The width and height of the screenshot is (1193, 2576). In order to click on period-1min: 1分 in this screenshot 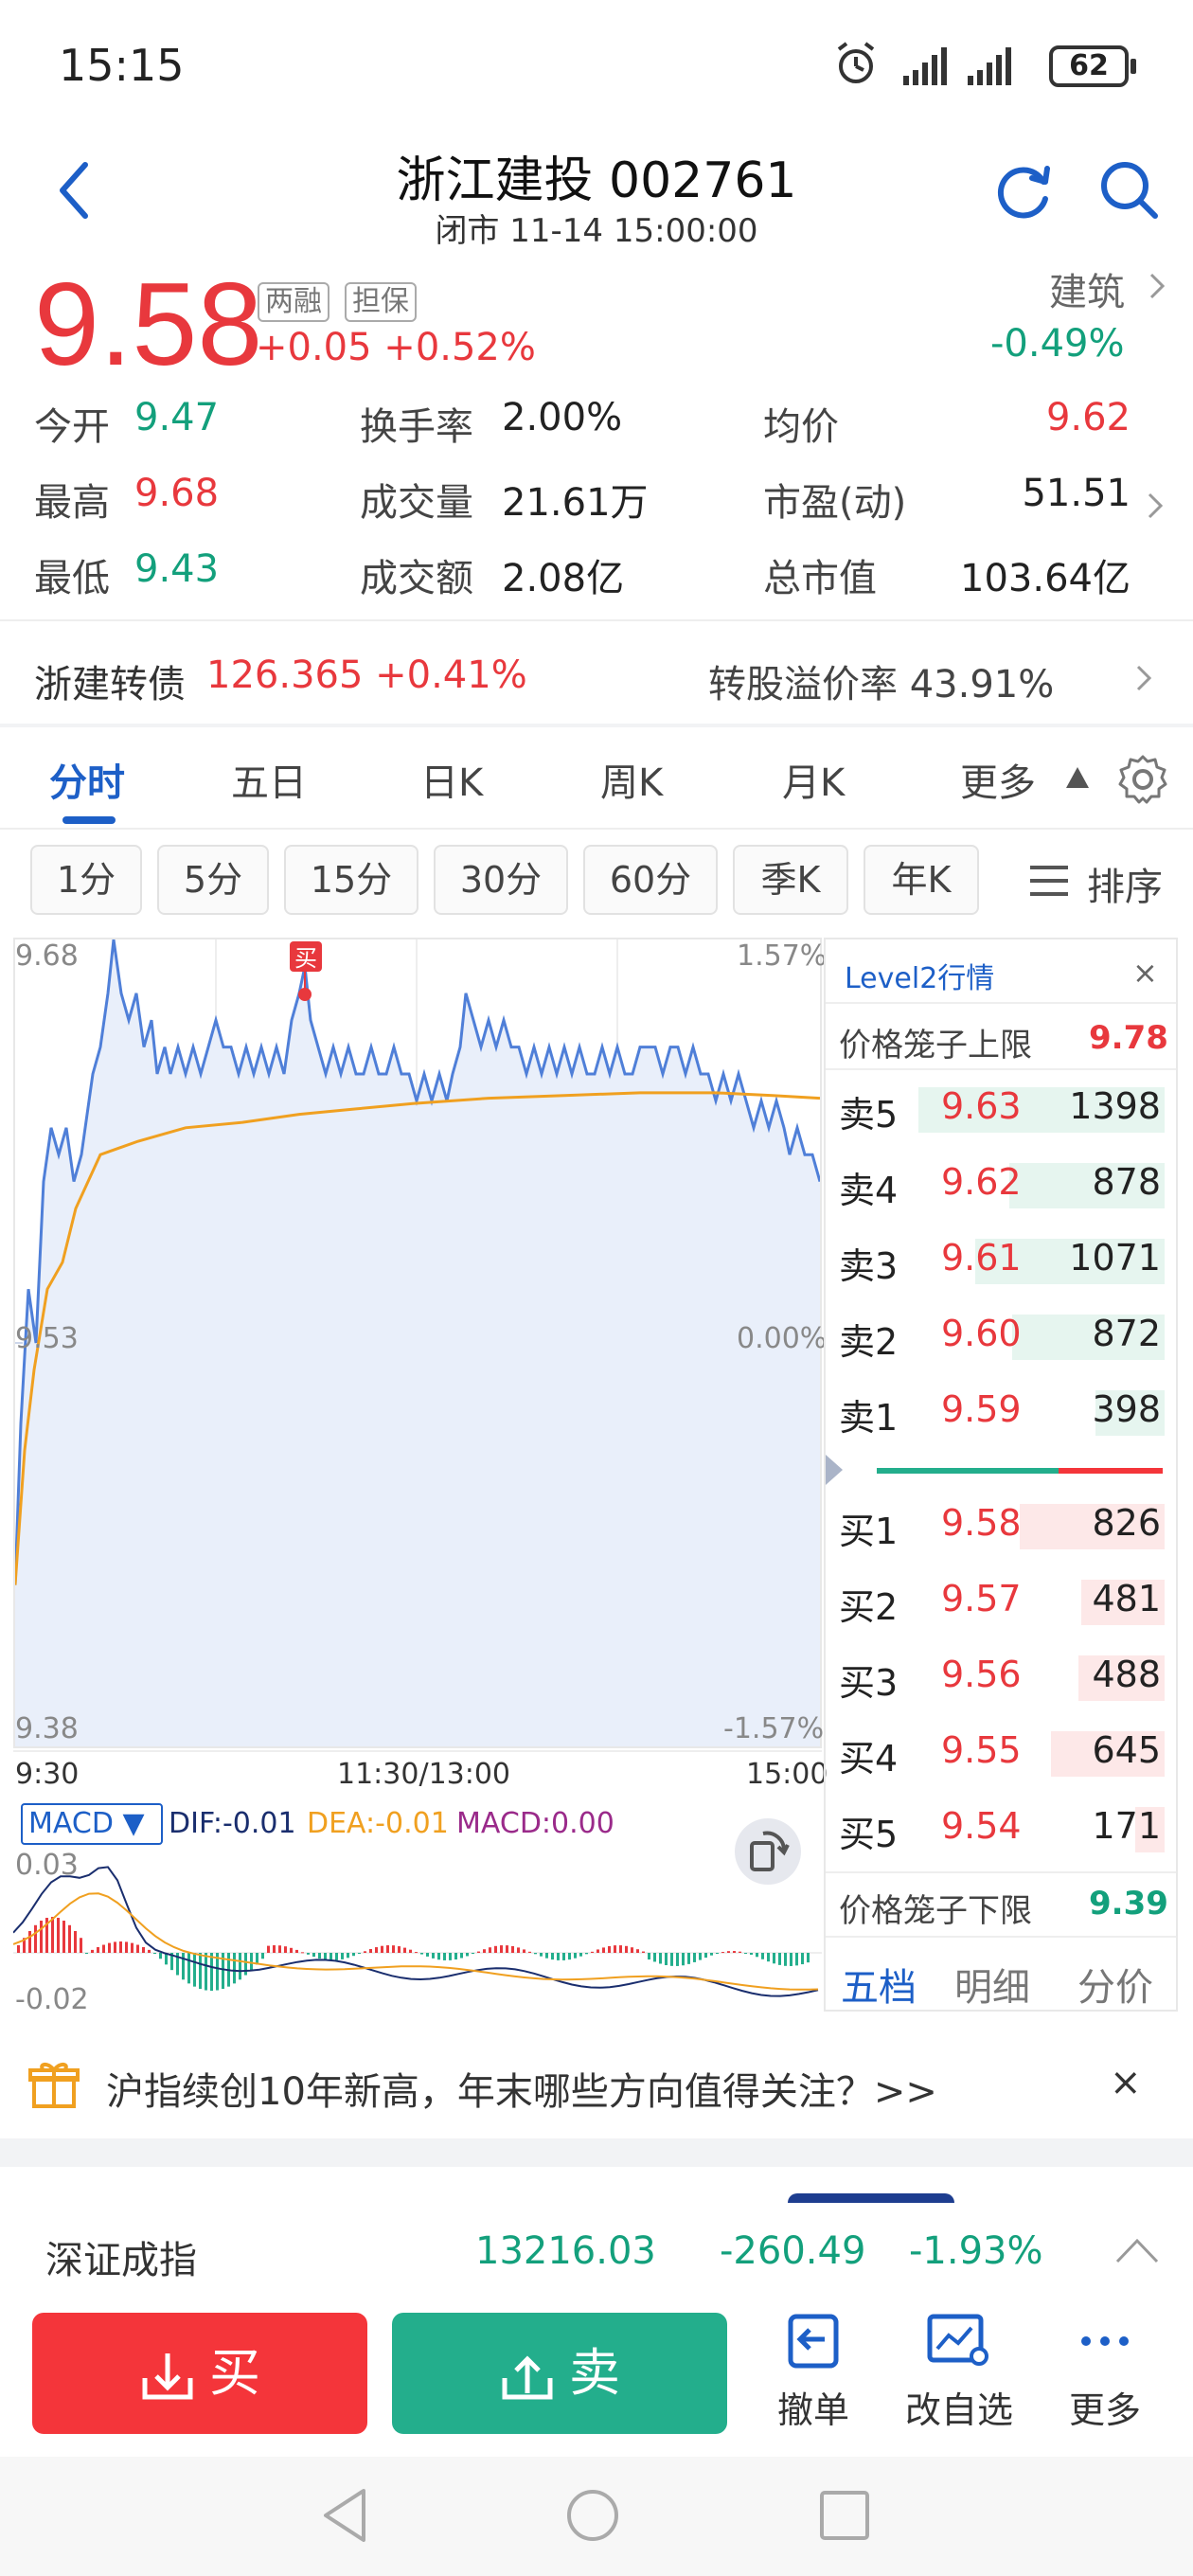, I will do `click(86, 880)`.